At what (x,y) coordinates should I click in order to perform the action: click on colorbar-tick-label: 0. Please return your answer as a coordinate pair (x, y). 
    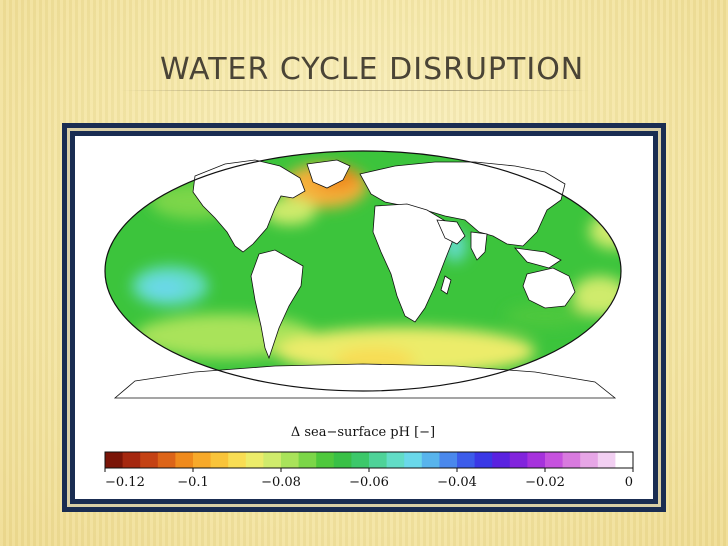
    Looking at the image, I should click on (629, 482).